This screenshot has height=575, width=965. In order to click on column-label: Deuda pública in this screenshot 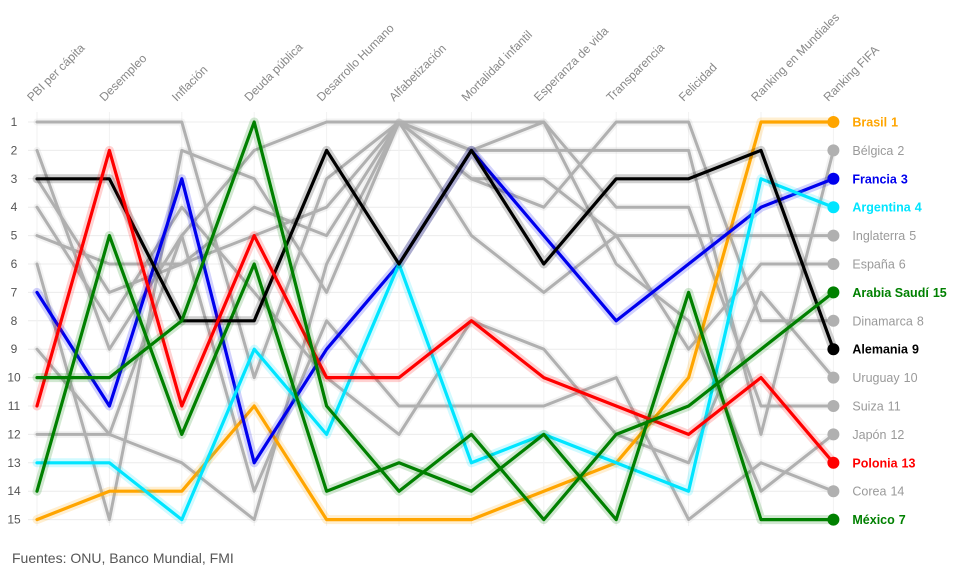, I will do `click(273, 72)`.